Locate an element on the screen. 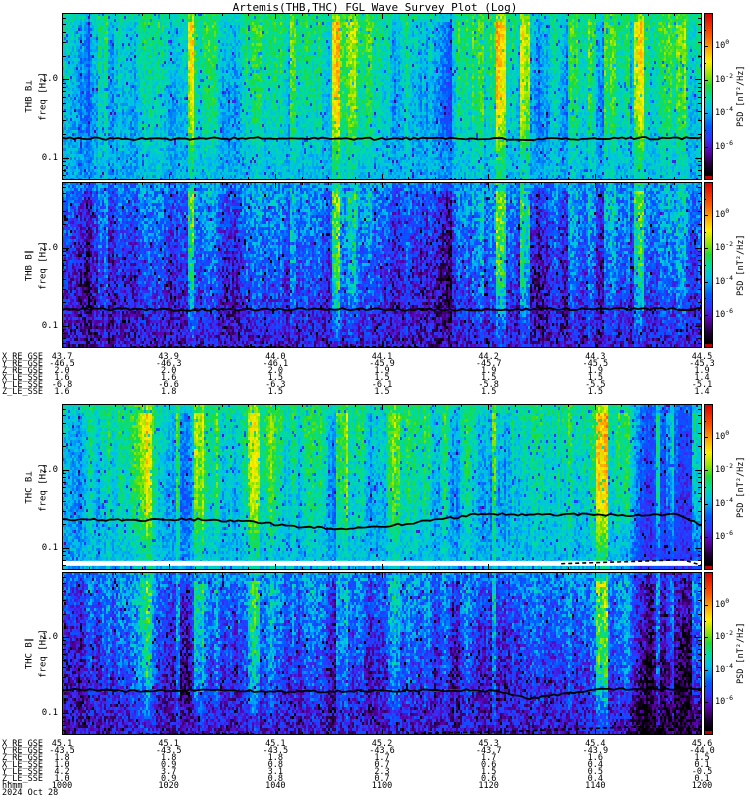  var-value: 0.5 is located at coordinates (595, 772).